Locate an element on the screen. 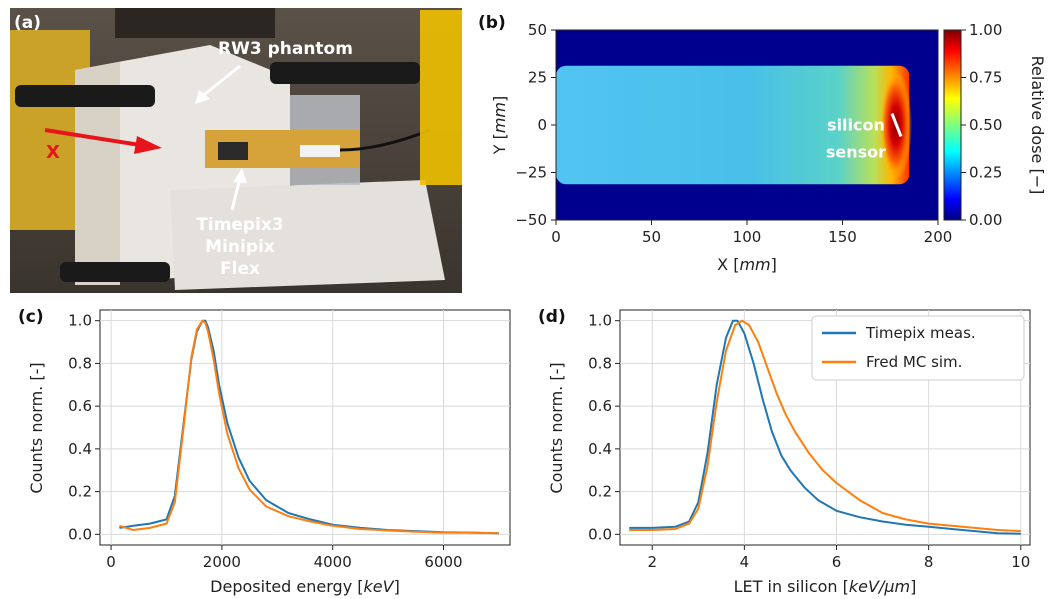 Image resolution: width=1048 pixels, height=599 pixels. detector-label-line2: Minipix is located at coordinates (240, 247).